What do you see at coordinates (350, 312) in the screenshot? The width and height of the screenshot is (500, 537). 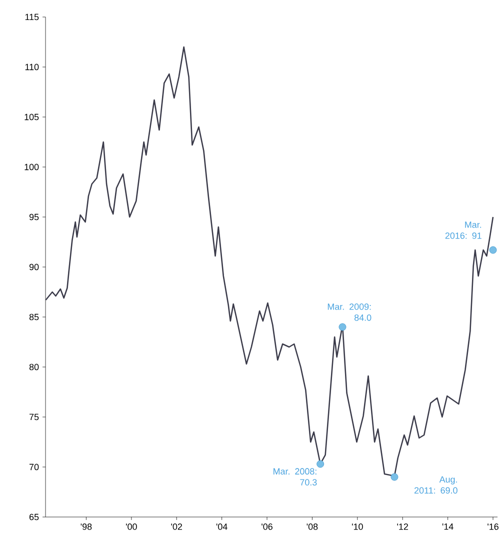 I see `annotation: Mar. 2009: 84.0` at bounding box center [350, 312].